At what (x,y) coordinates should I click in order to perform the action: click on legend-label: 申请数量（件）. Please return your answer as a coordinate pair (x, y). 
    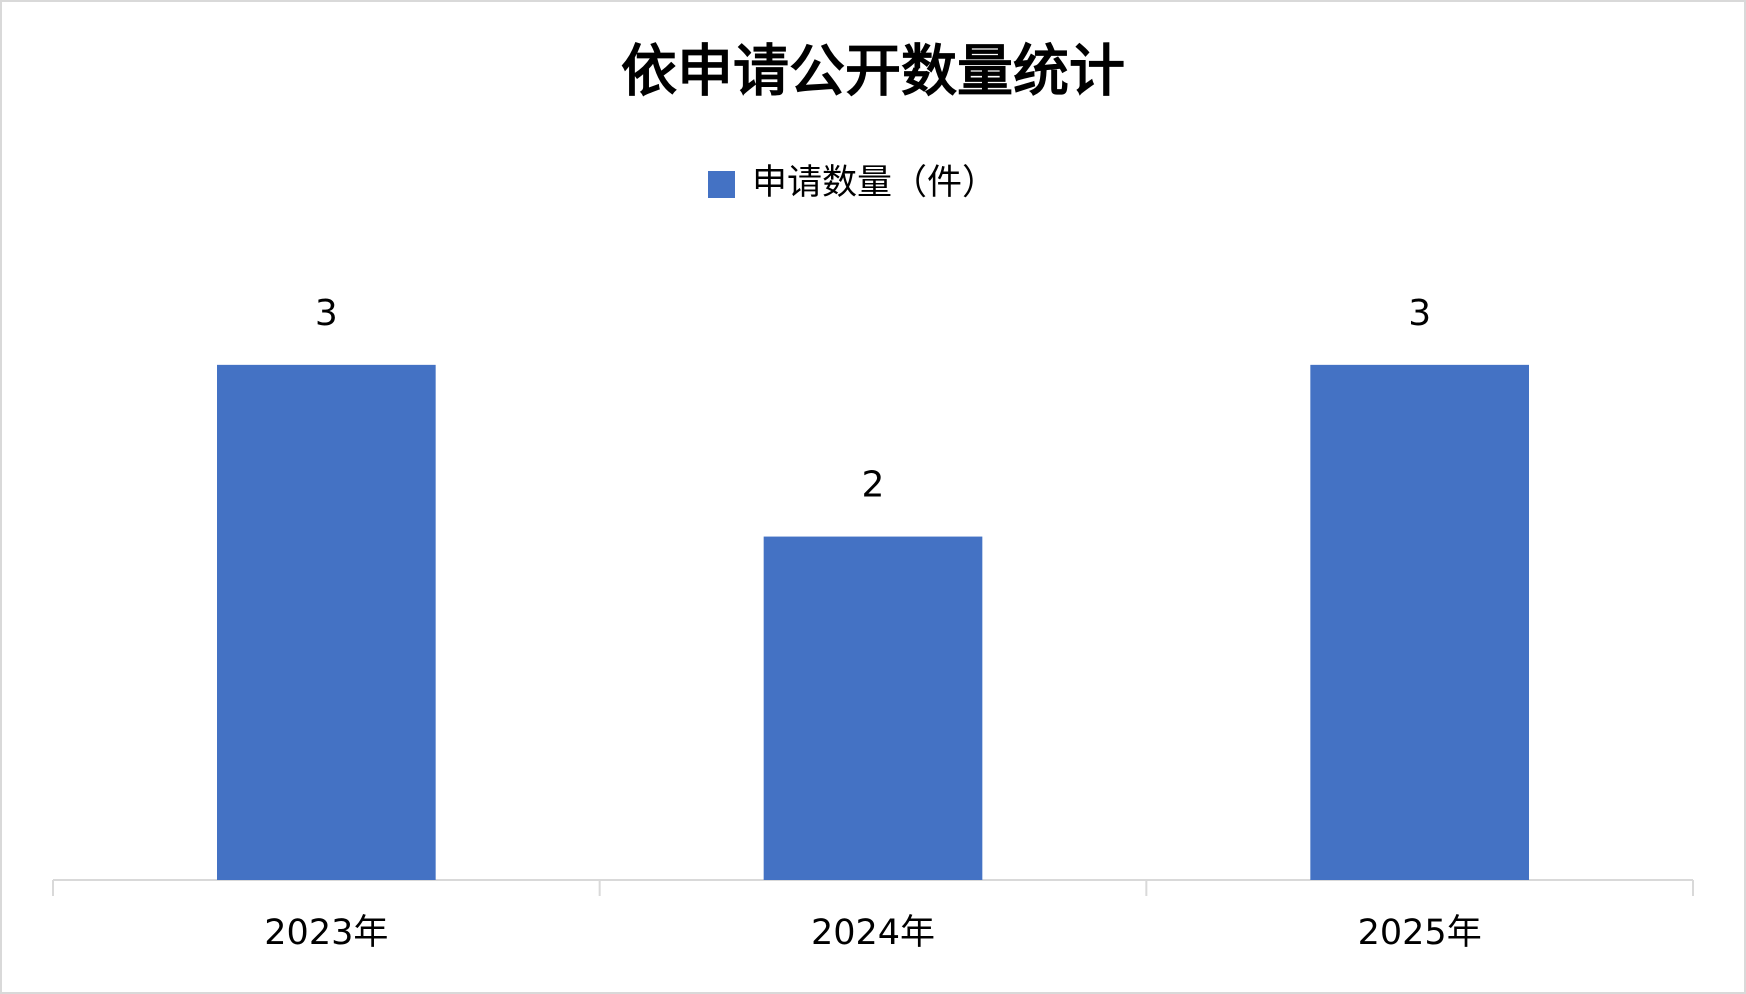
    Looking at the image, I should click on (874, 183).